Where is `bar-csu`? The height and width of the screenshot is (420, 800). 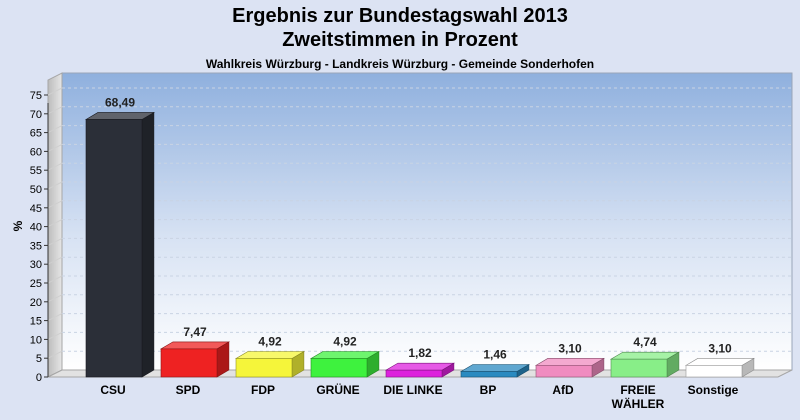
bar-csu is located at coordinates (120, 244).